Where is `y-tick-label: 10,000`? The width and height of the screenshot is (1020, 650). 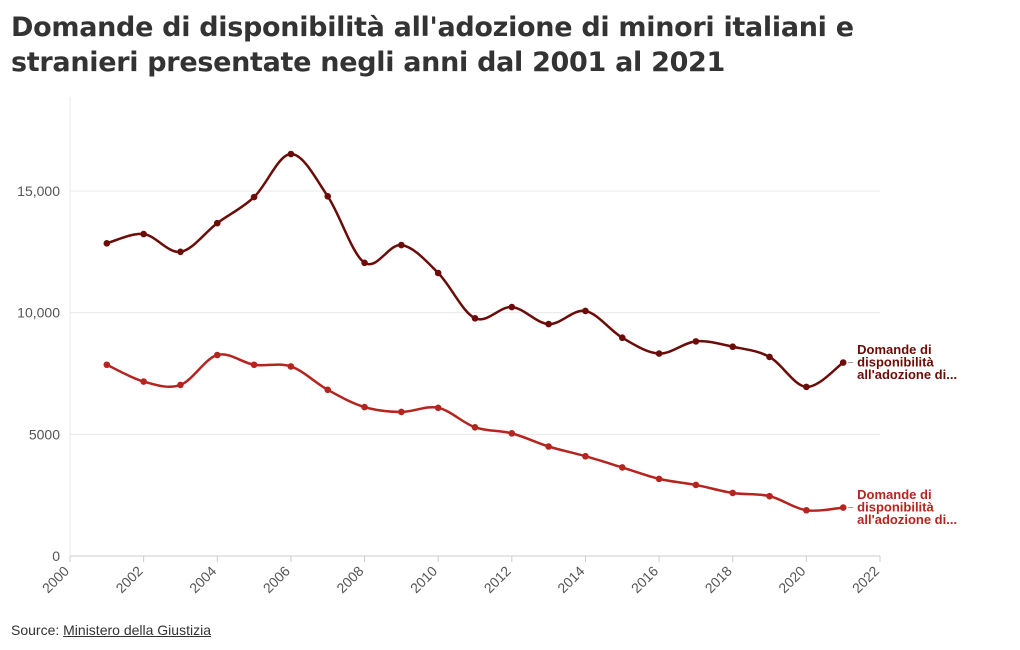 y-tick-label: 10,000 is located at coordinates (38, 313).